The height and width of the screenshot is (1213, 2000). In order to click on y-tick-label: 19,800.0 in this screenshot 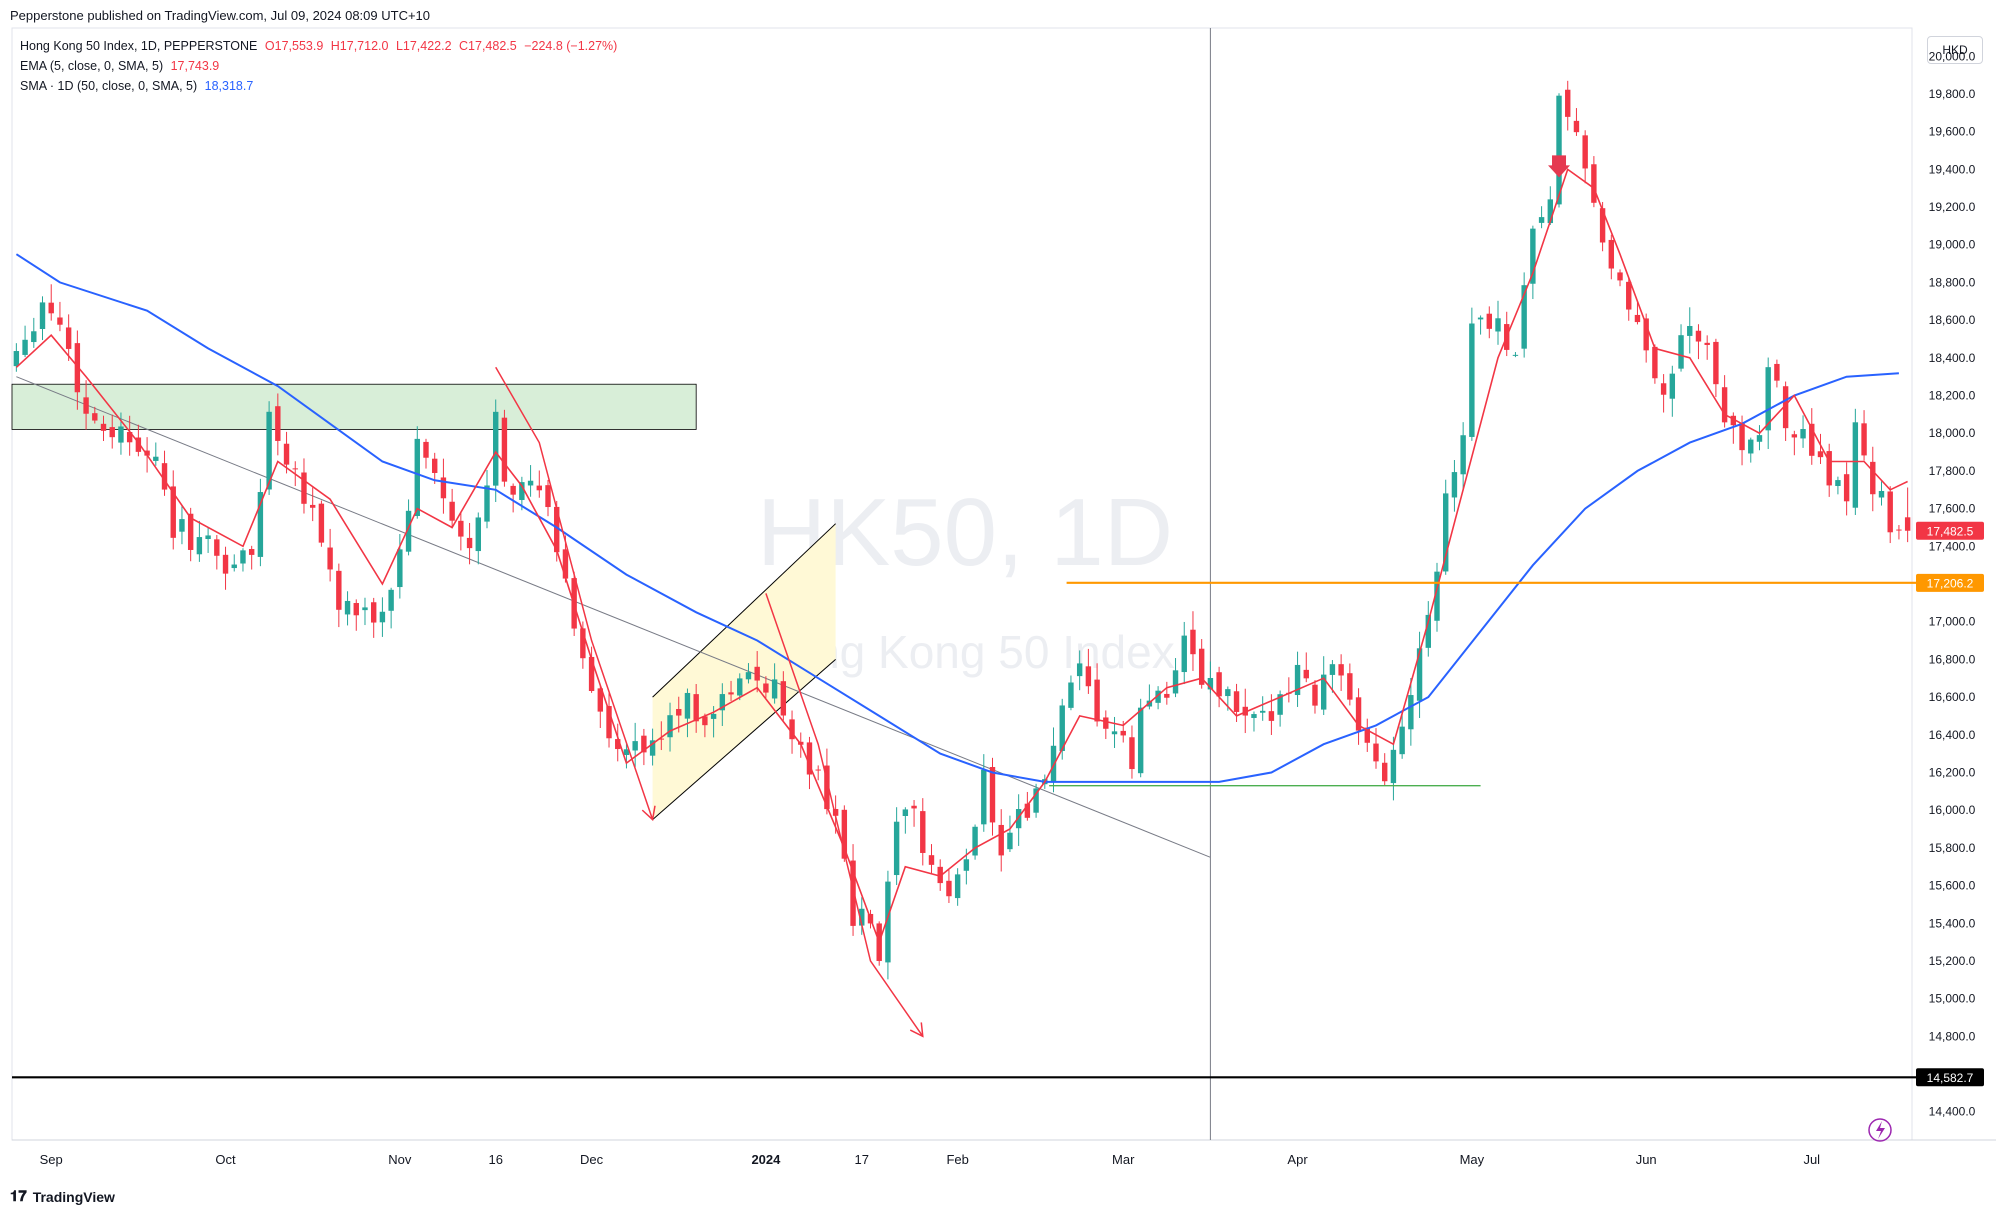, I will do `click(1952, 94)`.